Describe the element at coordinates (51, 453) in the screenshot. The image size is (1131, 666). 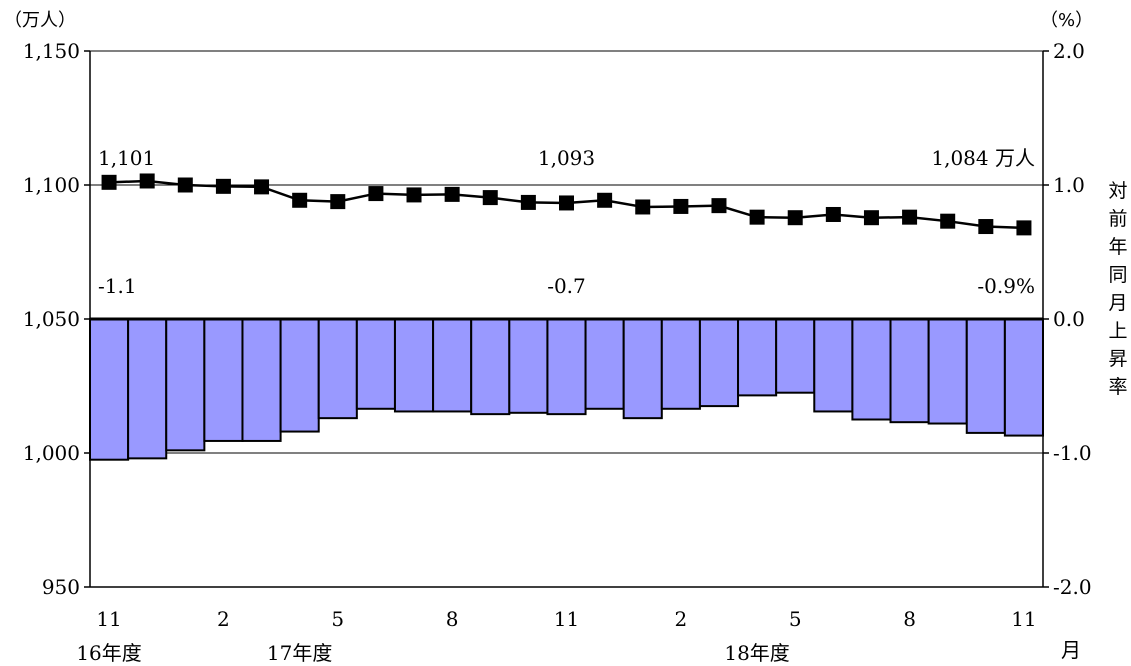
I see `left-tick-label: 1,000` at that location.